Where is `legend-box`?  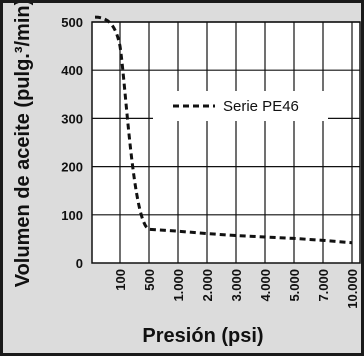
legend-box is located at coordinates (240, 106).